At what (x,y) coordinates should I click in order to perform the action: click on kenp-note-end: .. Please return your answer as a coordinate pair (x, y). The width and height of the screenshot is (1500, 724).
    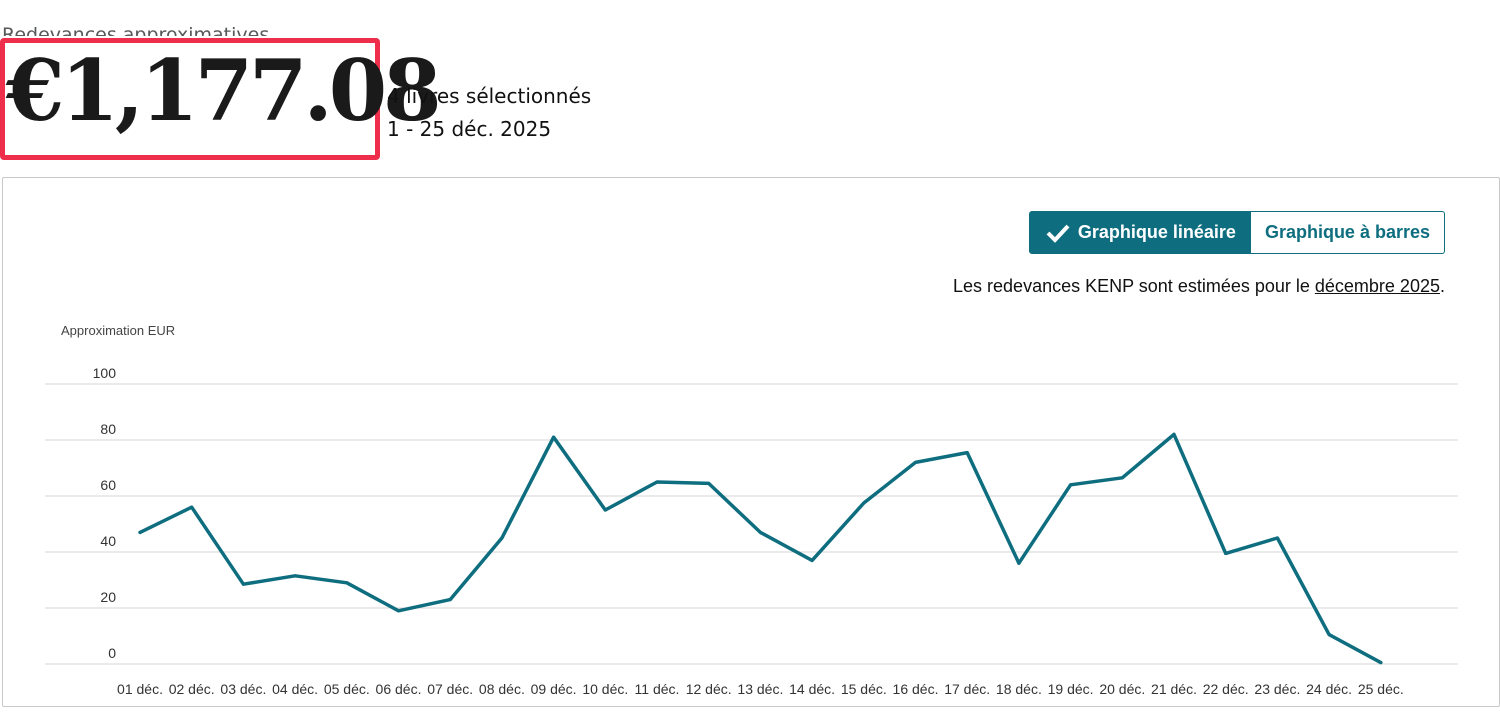
    Looking at the image, I should click on (1442, 286).